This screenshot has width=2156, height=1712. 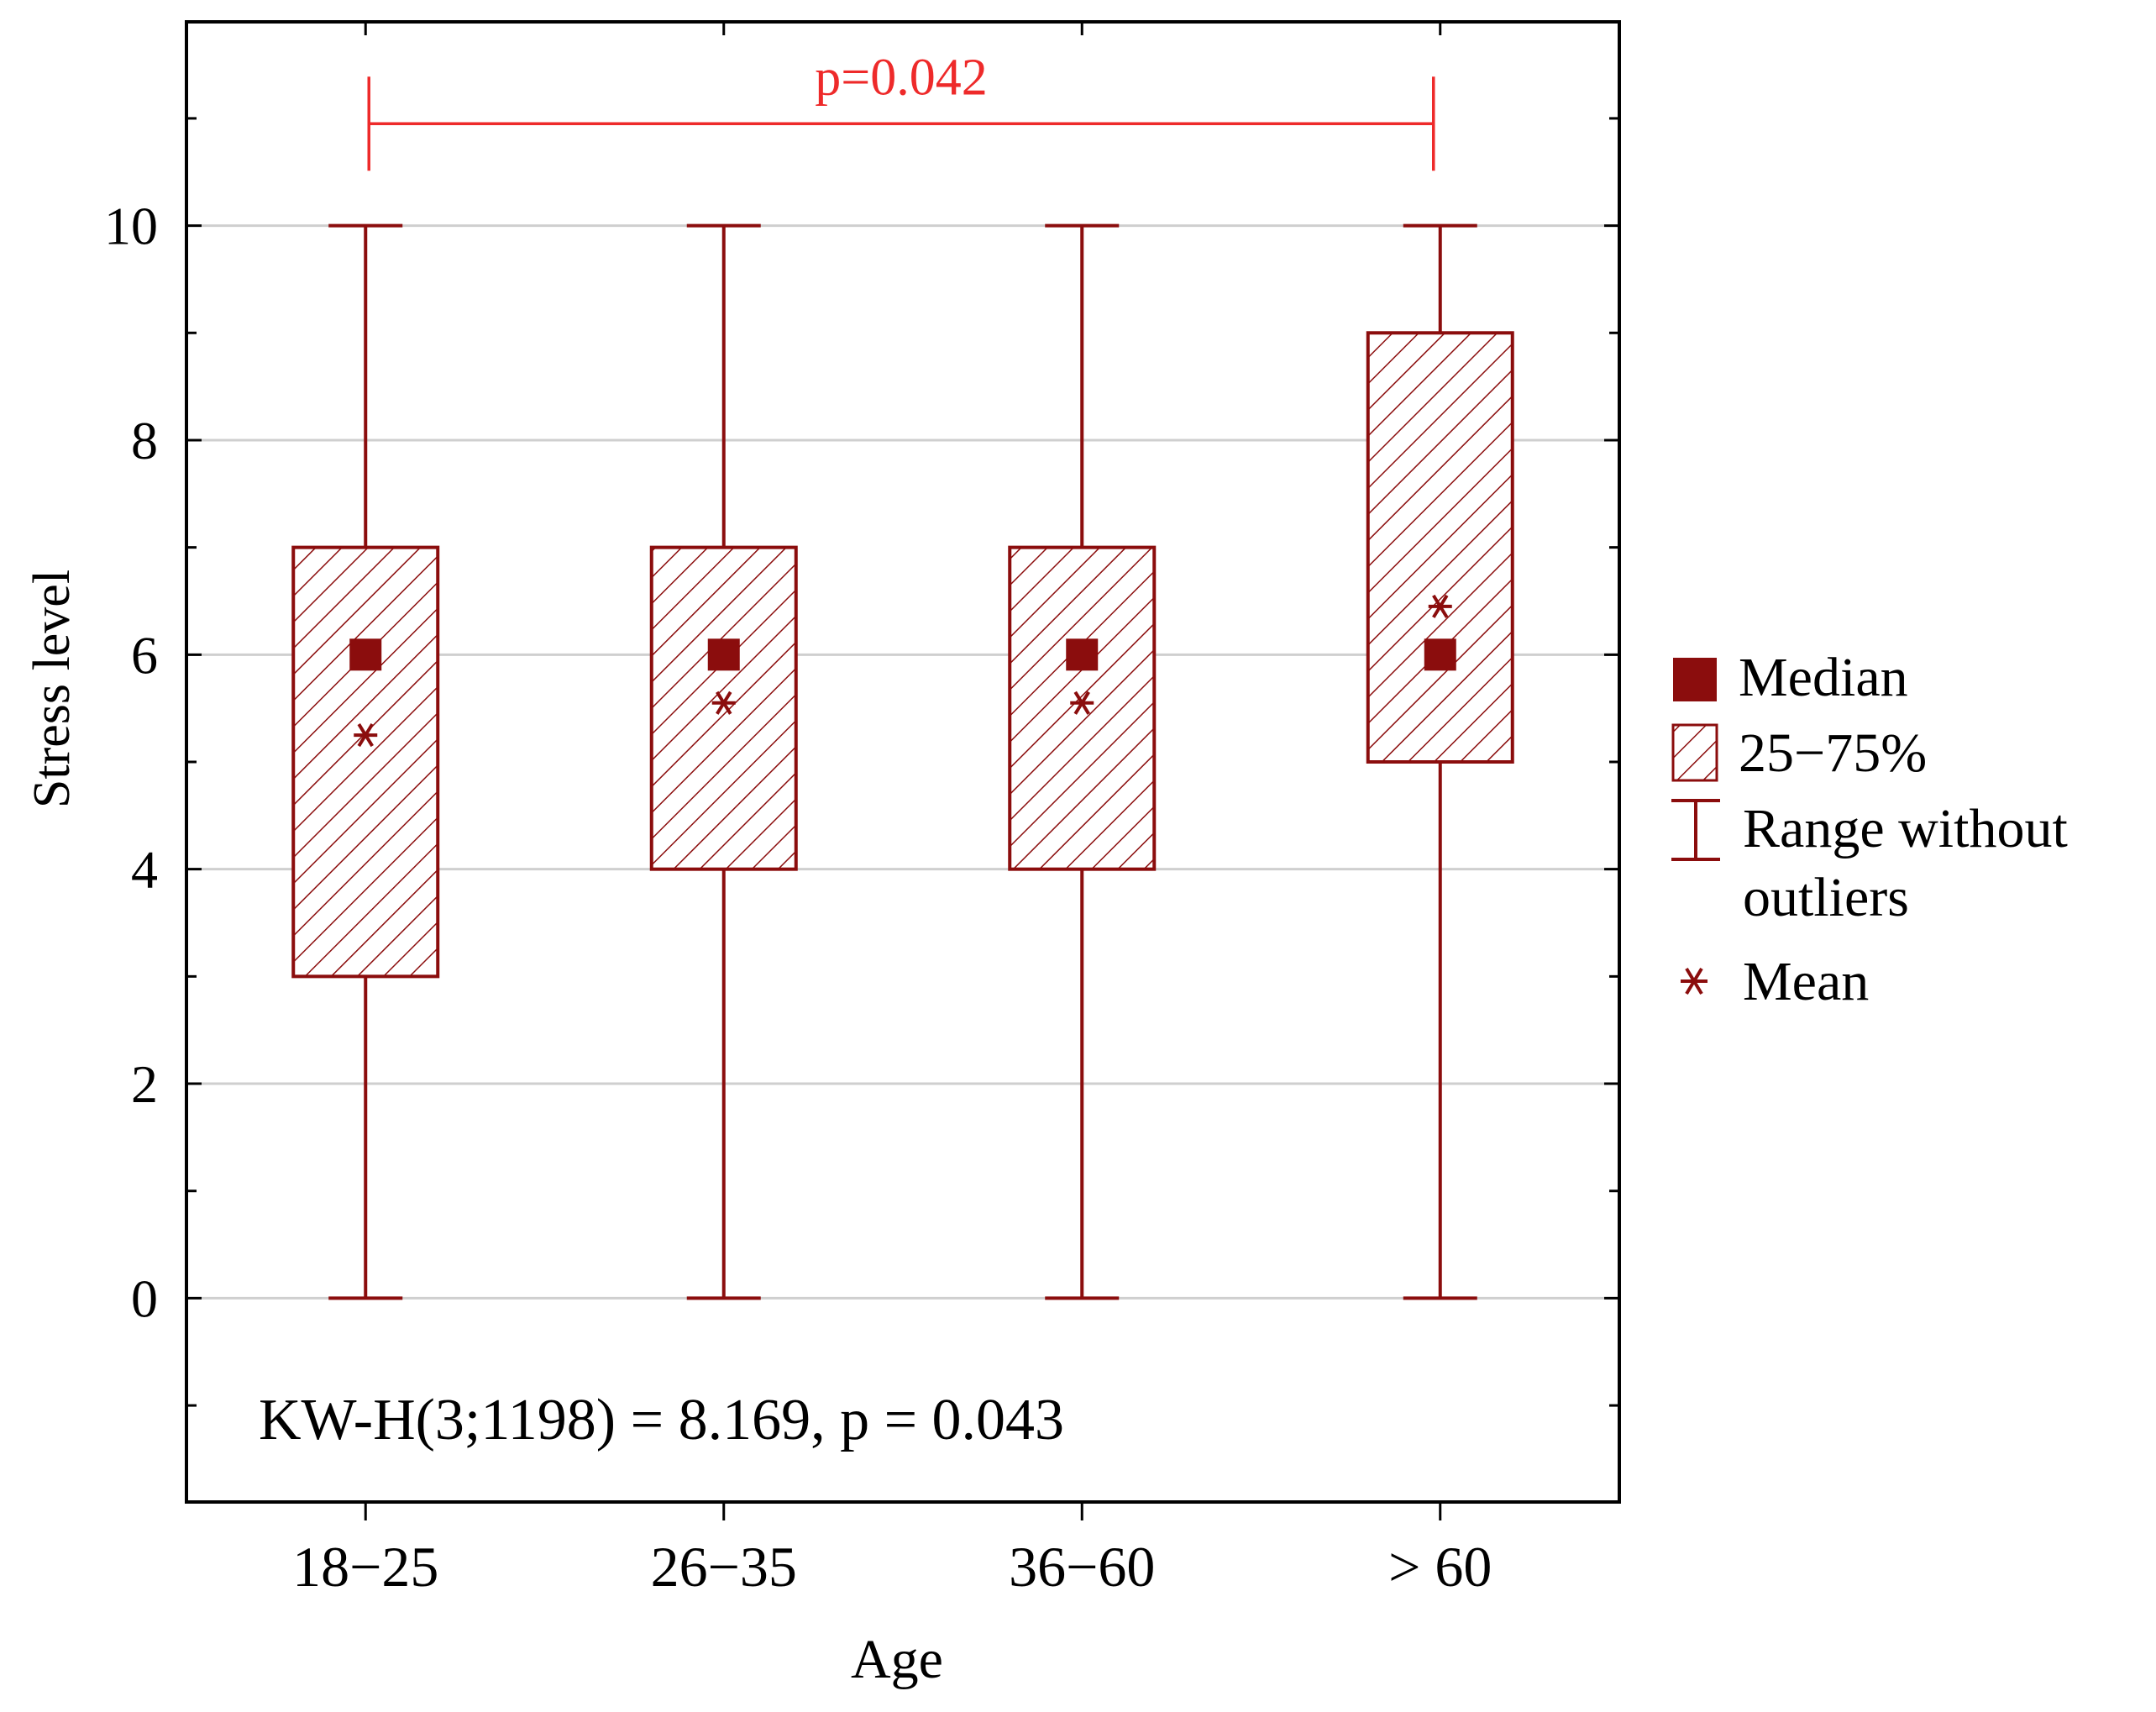 I want to click on y-tick-label: 6, so click(x=144, y=655).